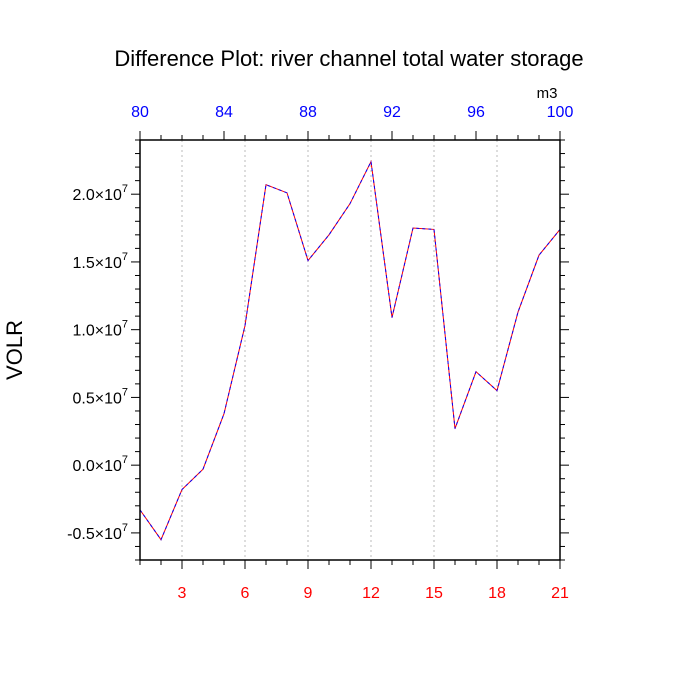  I want to click on top-tick-label: 100, so click(560, 112).